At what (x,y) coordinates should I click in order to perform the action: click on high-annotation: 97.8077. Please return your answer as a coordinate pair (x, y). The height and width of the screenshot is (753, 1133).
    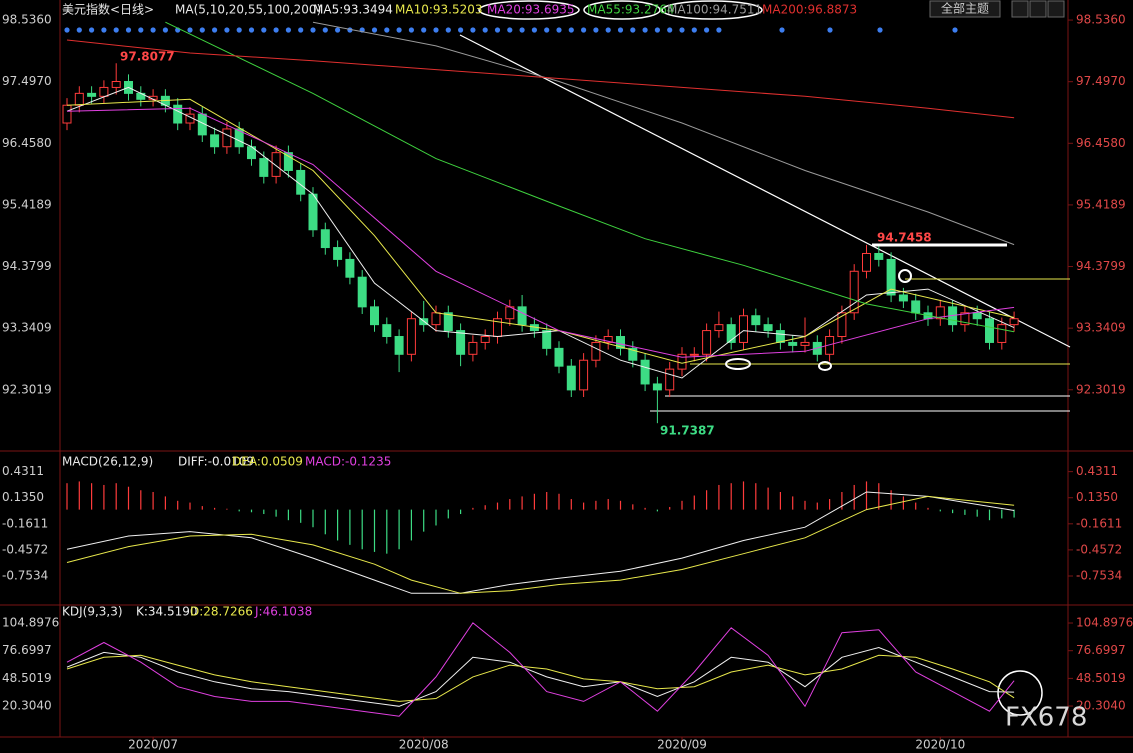
    Looking at the image, I should click on (147, 57).